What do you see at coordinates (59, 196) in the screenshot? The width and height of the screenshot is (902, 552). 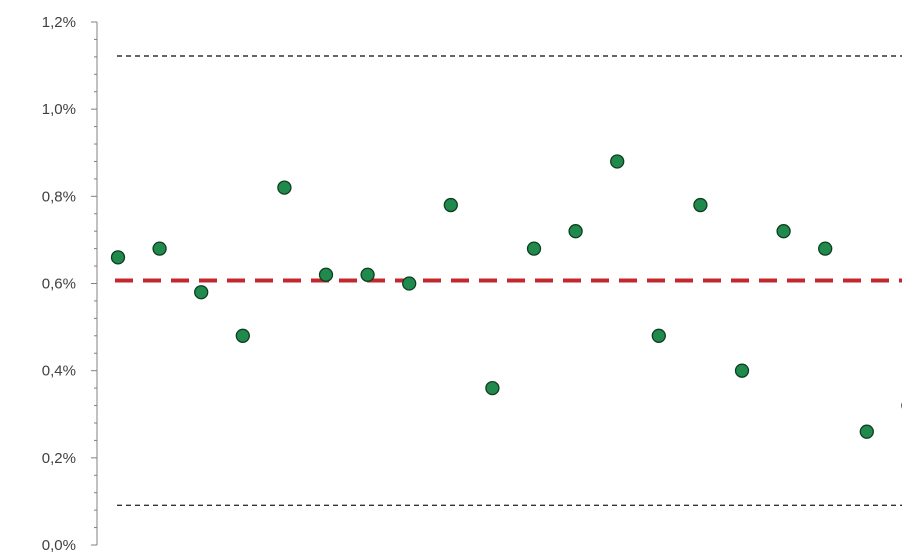 I see `y-tick-label: 0,8%` at bounding box center [59, 196].